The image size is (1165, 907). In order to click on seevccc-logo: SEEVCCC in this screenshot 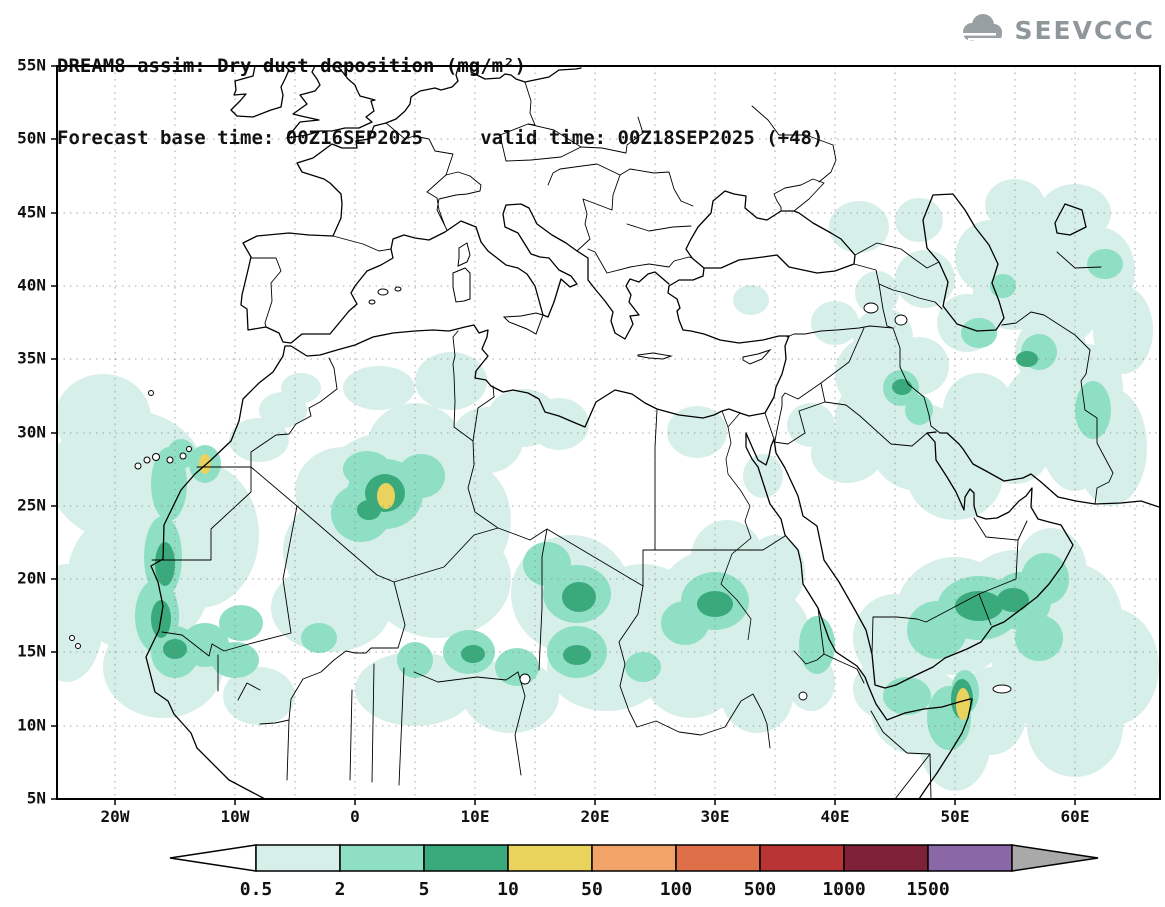, I will do `click(1055, 30)`.